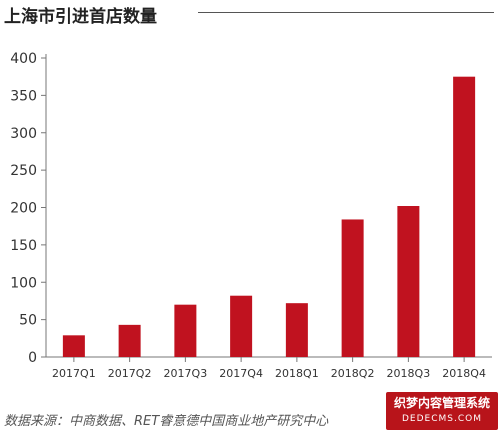 Image resolution: width=500 pixels, height=432 pixels. I want to click on x-tick-label: 2017Q2, so click(130, 373).